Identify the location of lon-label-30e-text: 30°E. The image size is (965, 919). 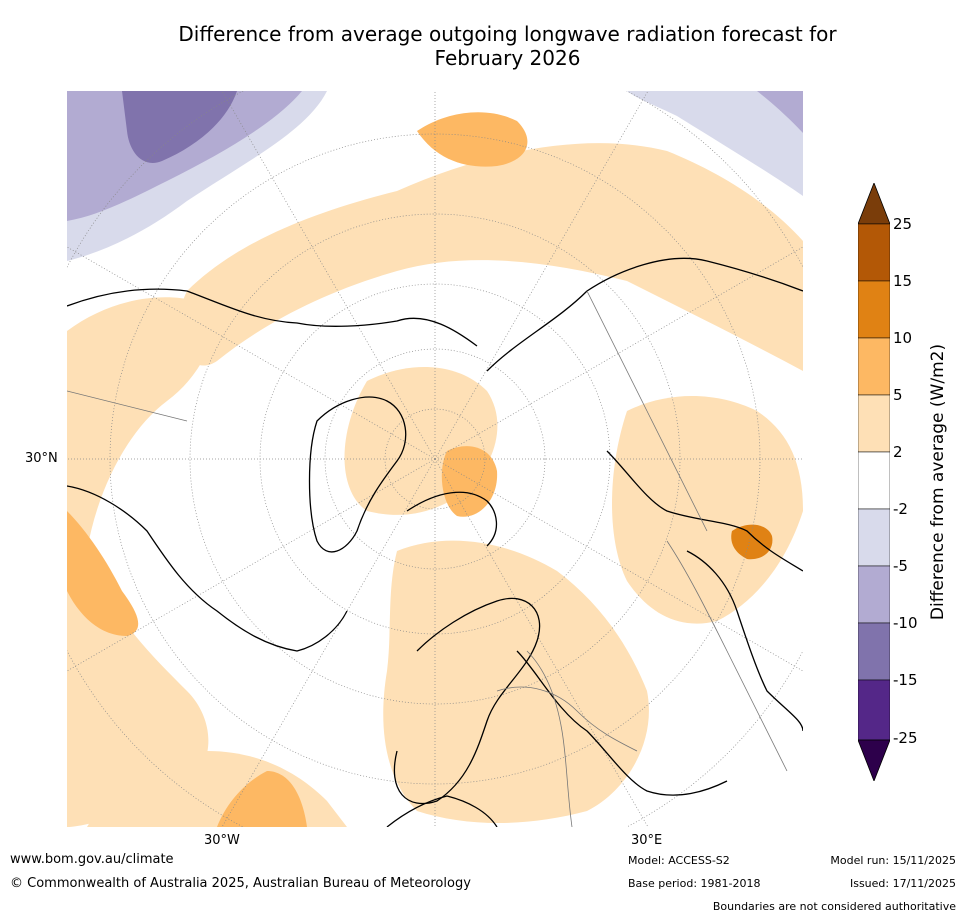
(647, 840).